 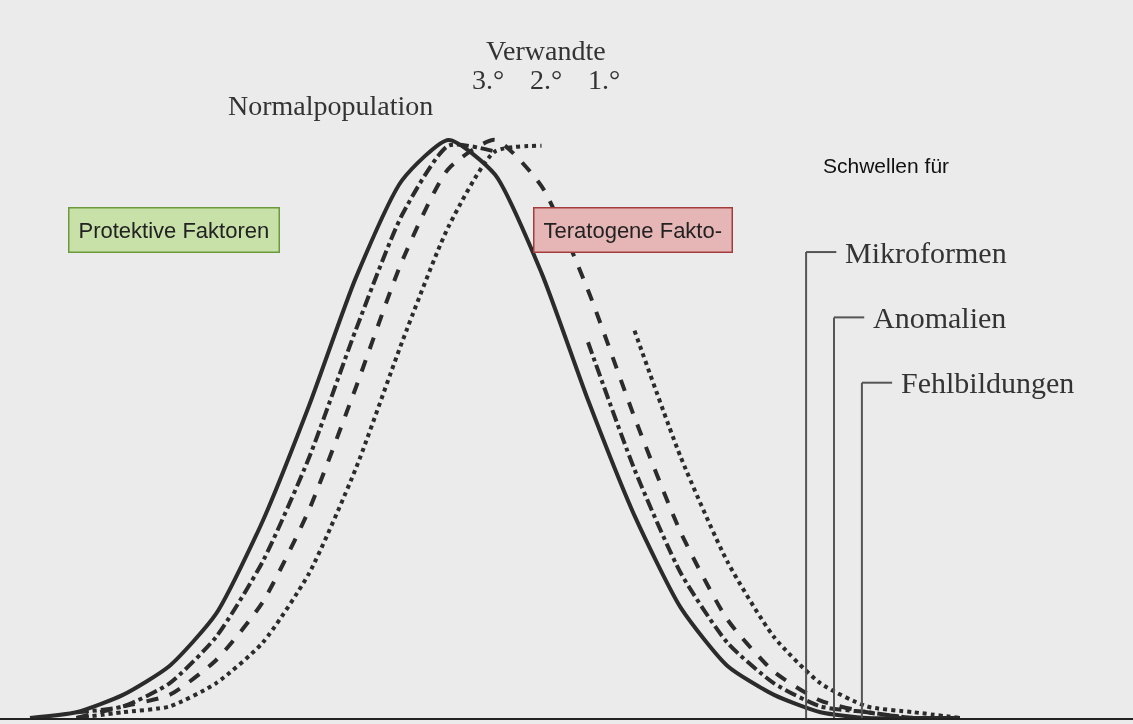 What do you see at coordinates (546, 79) in the screenshot?
I see `text: 2.°` at bounding box center [546, 79].